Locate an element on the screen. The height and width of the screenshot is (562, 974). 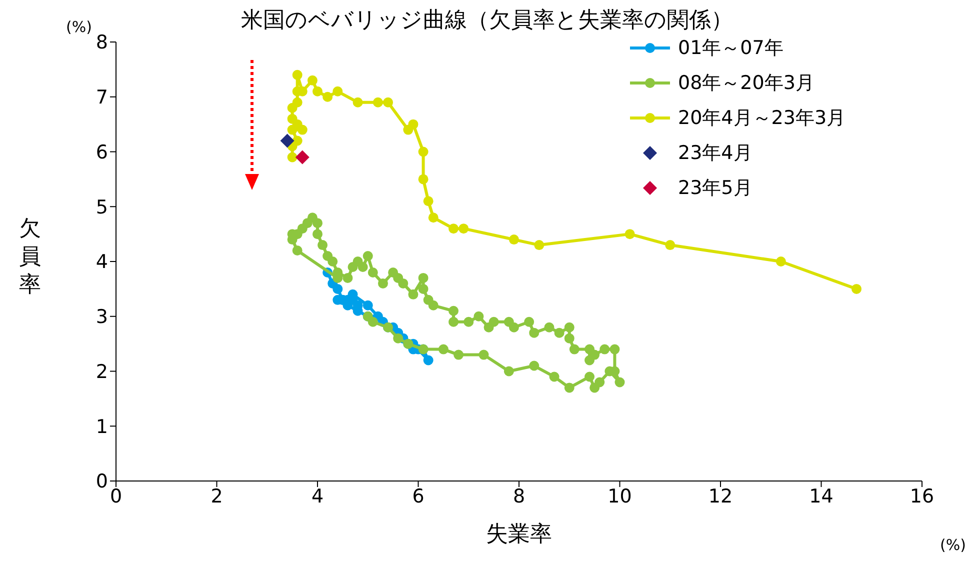
y-tick-label: 6 is located at coordinates (102, 152).